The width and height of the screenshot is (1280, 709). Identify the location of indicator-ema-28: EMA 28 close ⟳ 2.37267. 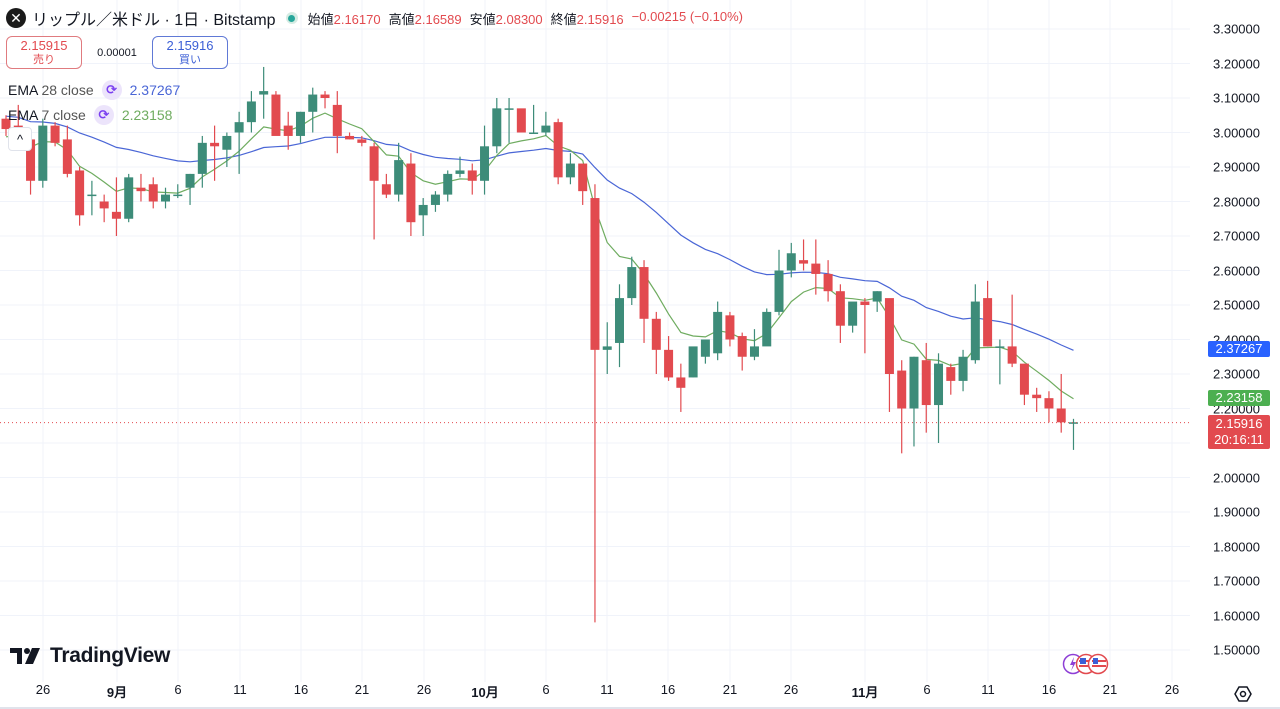
(94, 90).